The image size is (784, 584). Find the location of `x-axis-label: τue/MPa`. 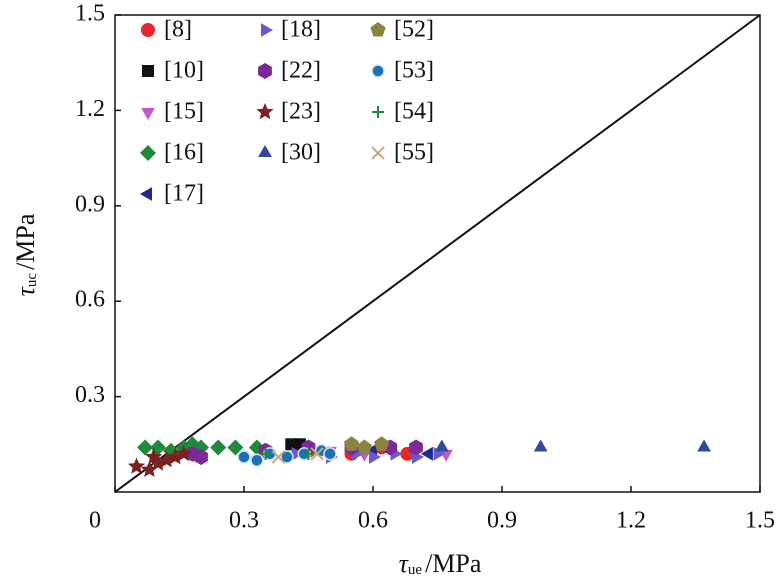

x-axis-label: τue/MPa is located at coordinates (440, 563).